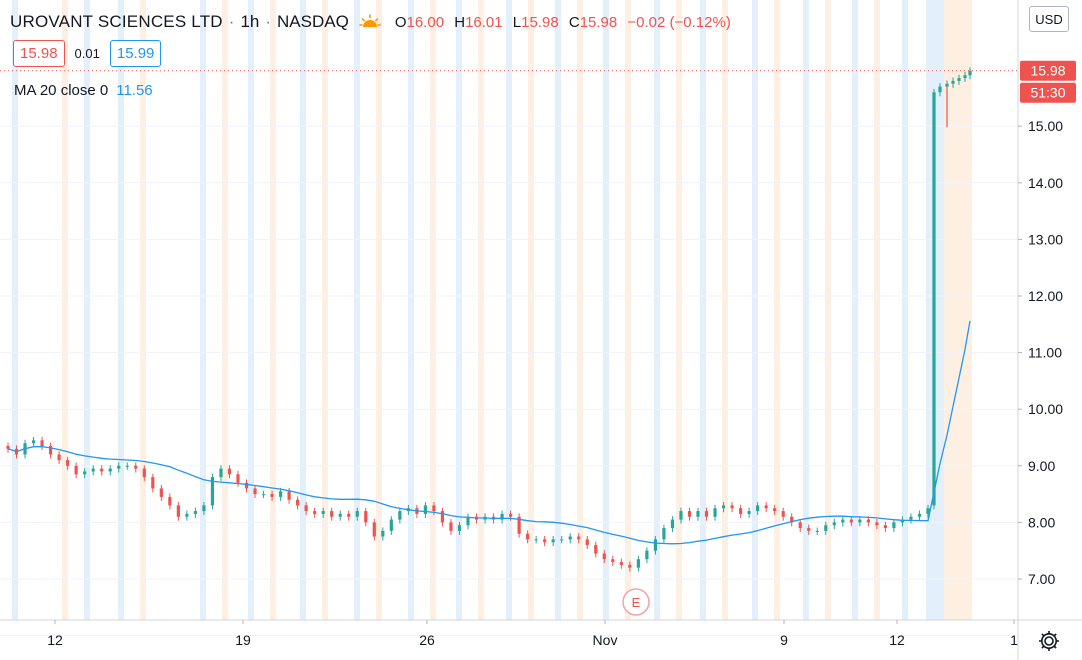 This screenshot has height=660, width=1082. Describe the element at coordinates (135, 53) in the screenshot. I see `buy-button: 15.99` at that location.